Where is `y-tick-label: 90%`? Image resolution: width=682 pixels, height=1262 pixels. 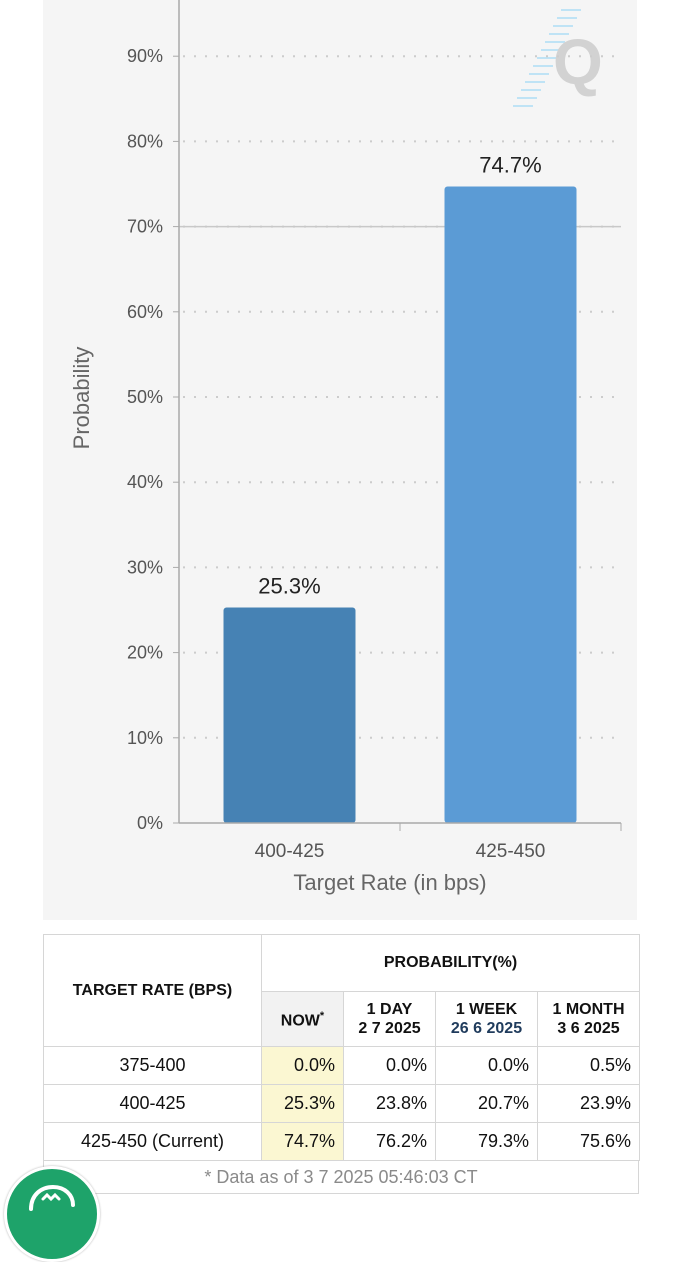 y-tick-label: 90% is located at coordinates (145, 56).